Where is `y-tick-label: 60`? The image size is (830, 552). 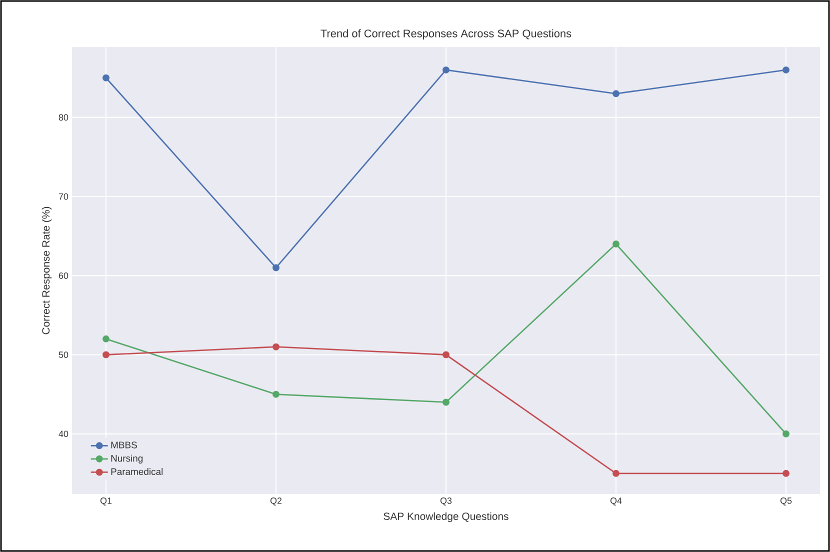
y-tick-label: 60 is located at coordinates (63, 275).